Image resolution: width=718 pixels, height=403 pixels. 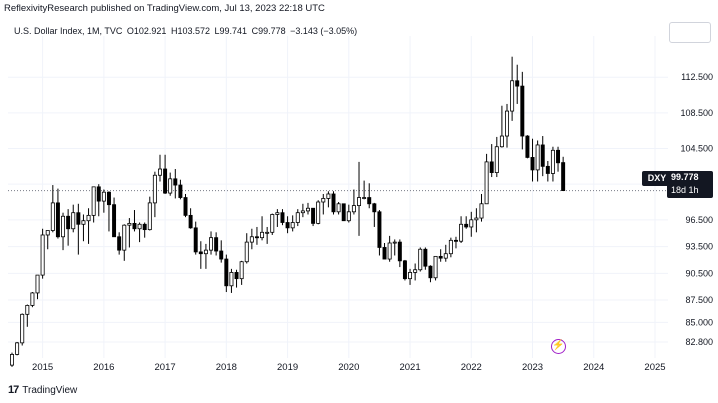 I want to click on symbol-name: U.S. Dollar Index, 1M, TVC, so click(x=68, y=31).